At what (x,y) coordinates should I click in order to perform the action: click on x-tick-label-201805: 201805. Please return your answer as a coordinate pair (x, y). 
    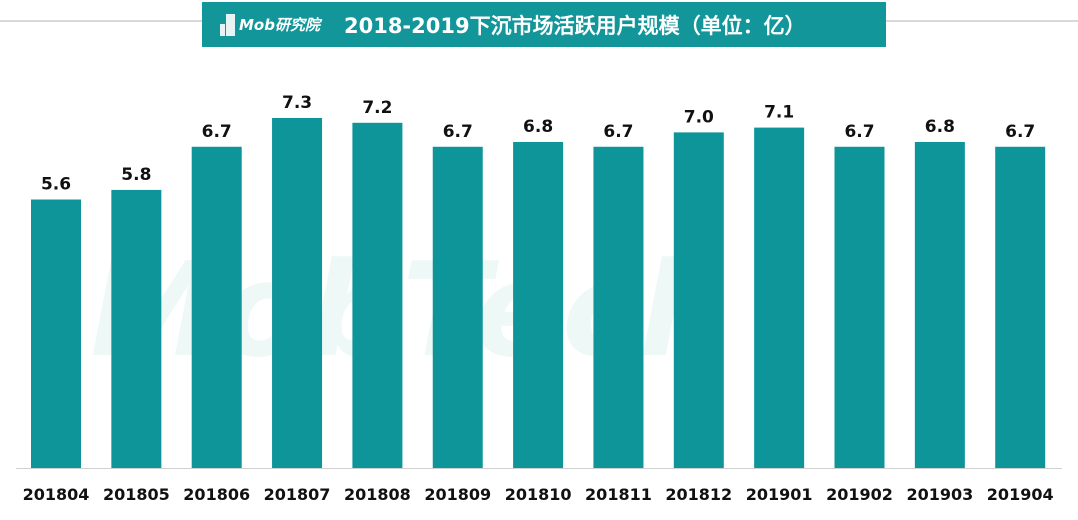
    Looking at the image, I should click on (136, 494).